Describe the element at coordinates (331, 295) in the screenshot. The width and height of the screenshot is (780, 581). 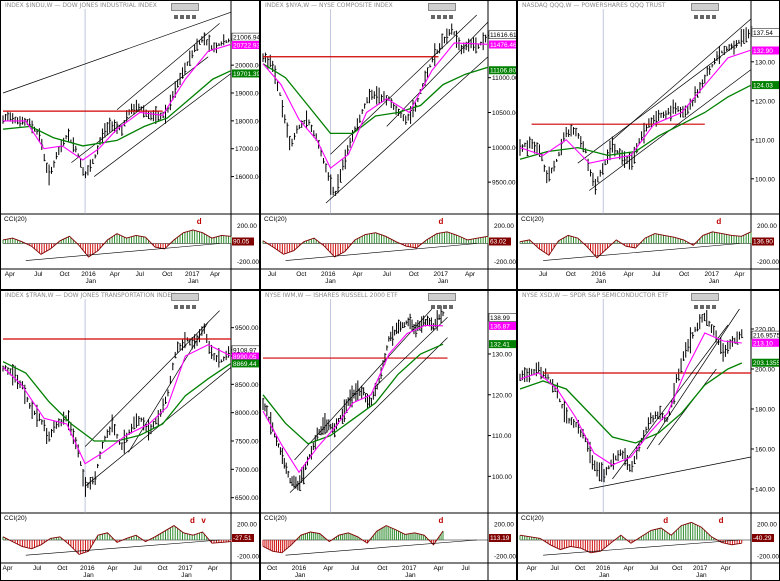
I see `chart-title: NYSE IWM,W — ISHARES RUSSELL 2000 ETF` at that location.